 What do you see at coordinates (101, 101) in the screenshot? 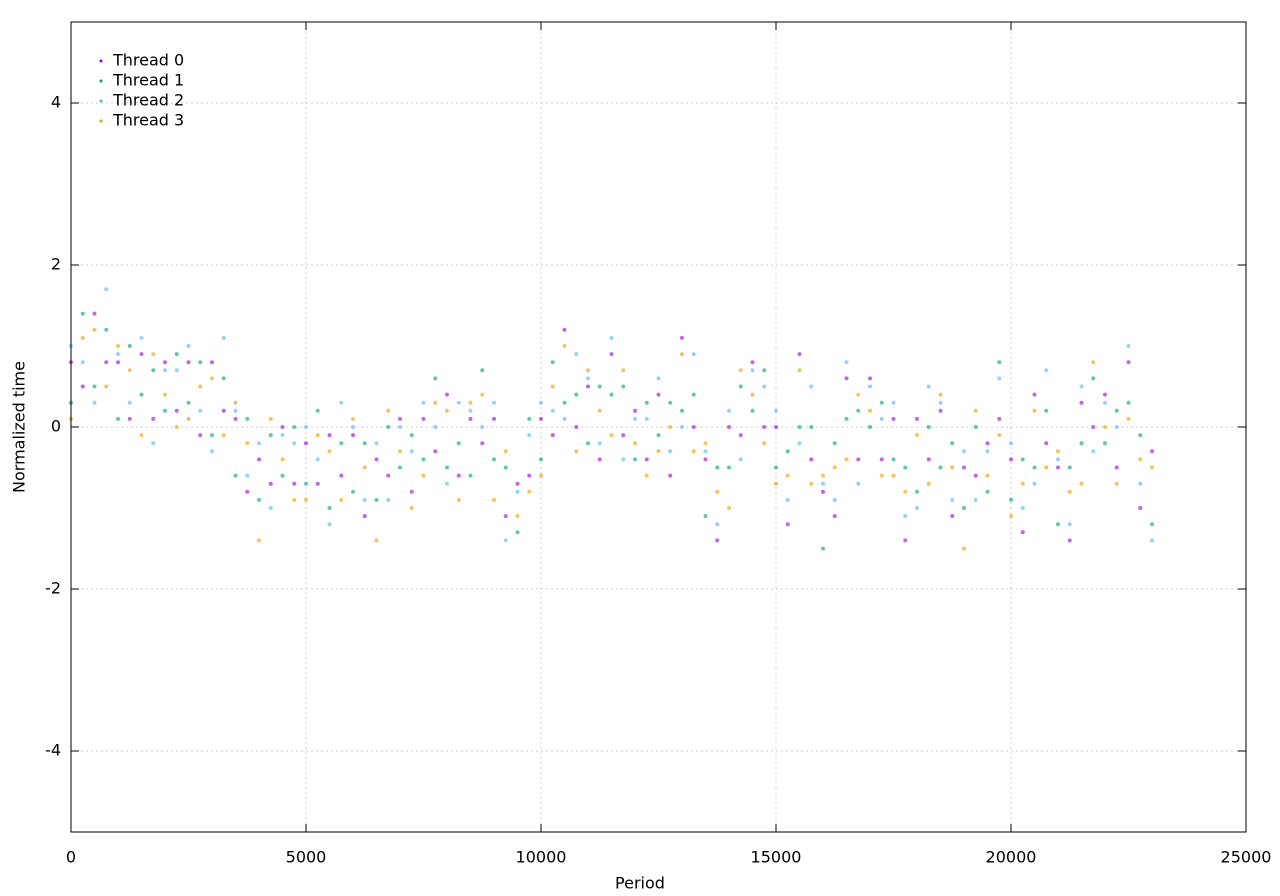
I see `legend-marker` at bounding box center [101, 101].